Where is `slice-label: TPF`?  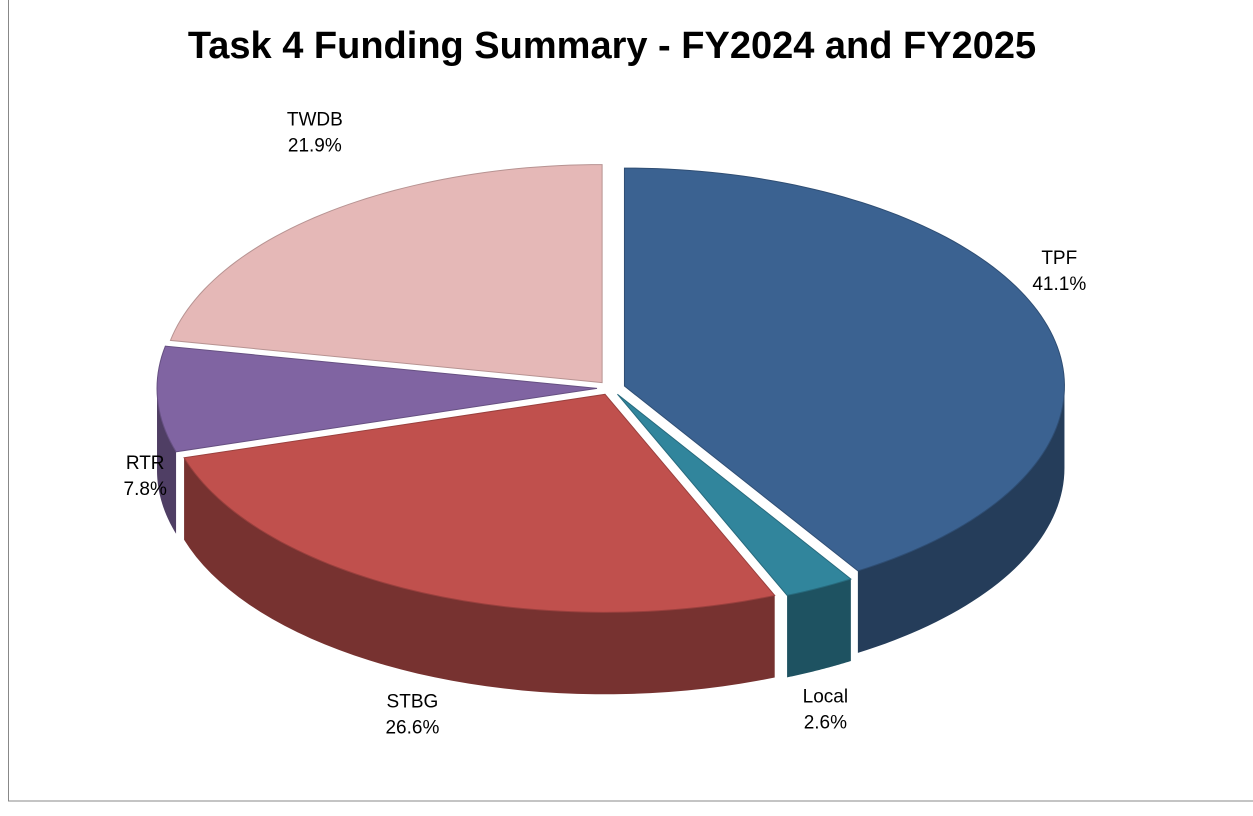
slice-label: TPF is located at coordinates (1059, 258).